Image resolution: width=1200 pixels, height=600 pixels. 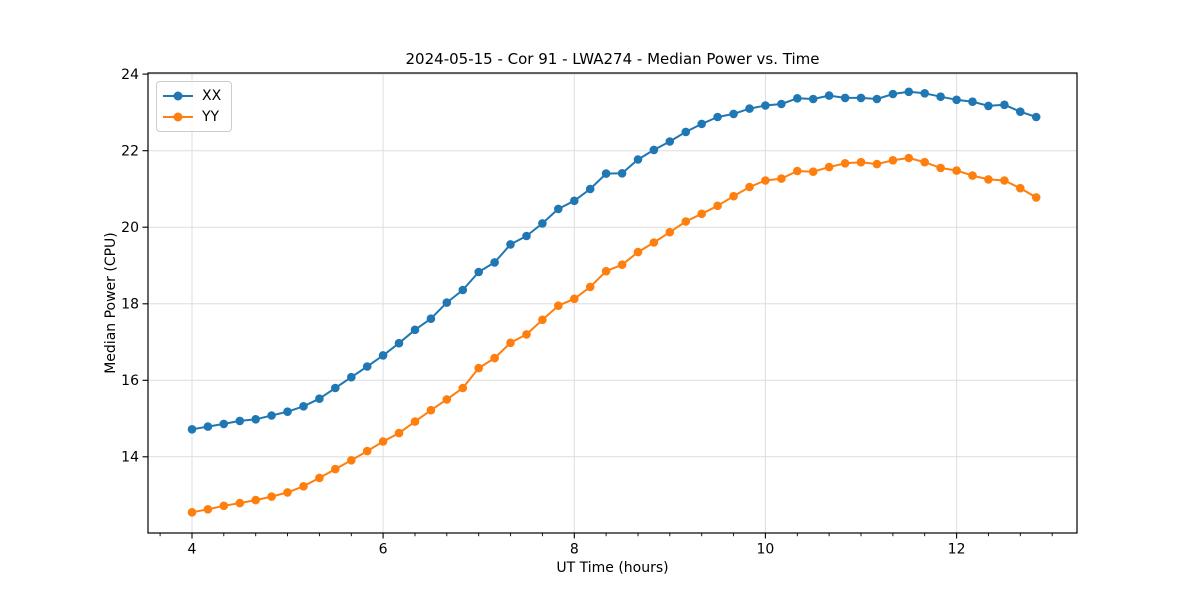 I want to click on legend-label: XX, so click(x=212, y=96).